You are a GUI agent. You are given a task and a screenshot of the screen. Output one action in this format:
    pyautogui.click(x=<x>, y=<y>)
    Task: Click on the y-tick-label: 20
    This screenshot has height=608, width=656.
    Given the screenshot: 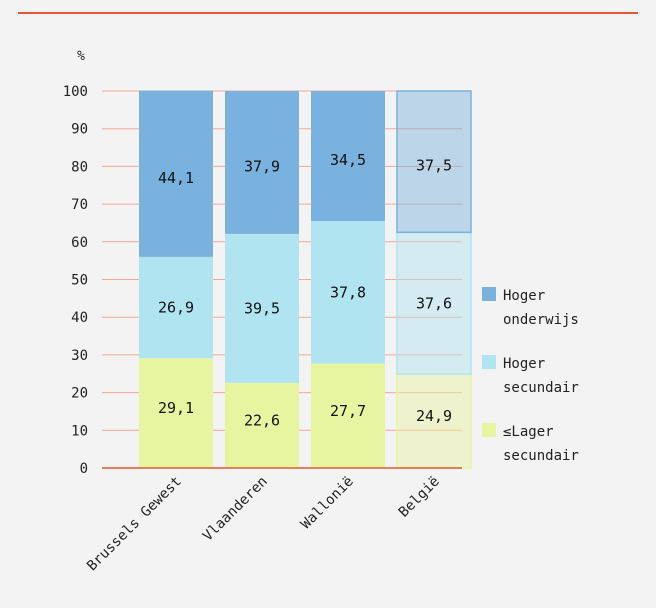 What is the action you would take?
    pyautogui.click(x=79, y=394)
    